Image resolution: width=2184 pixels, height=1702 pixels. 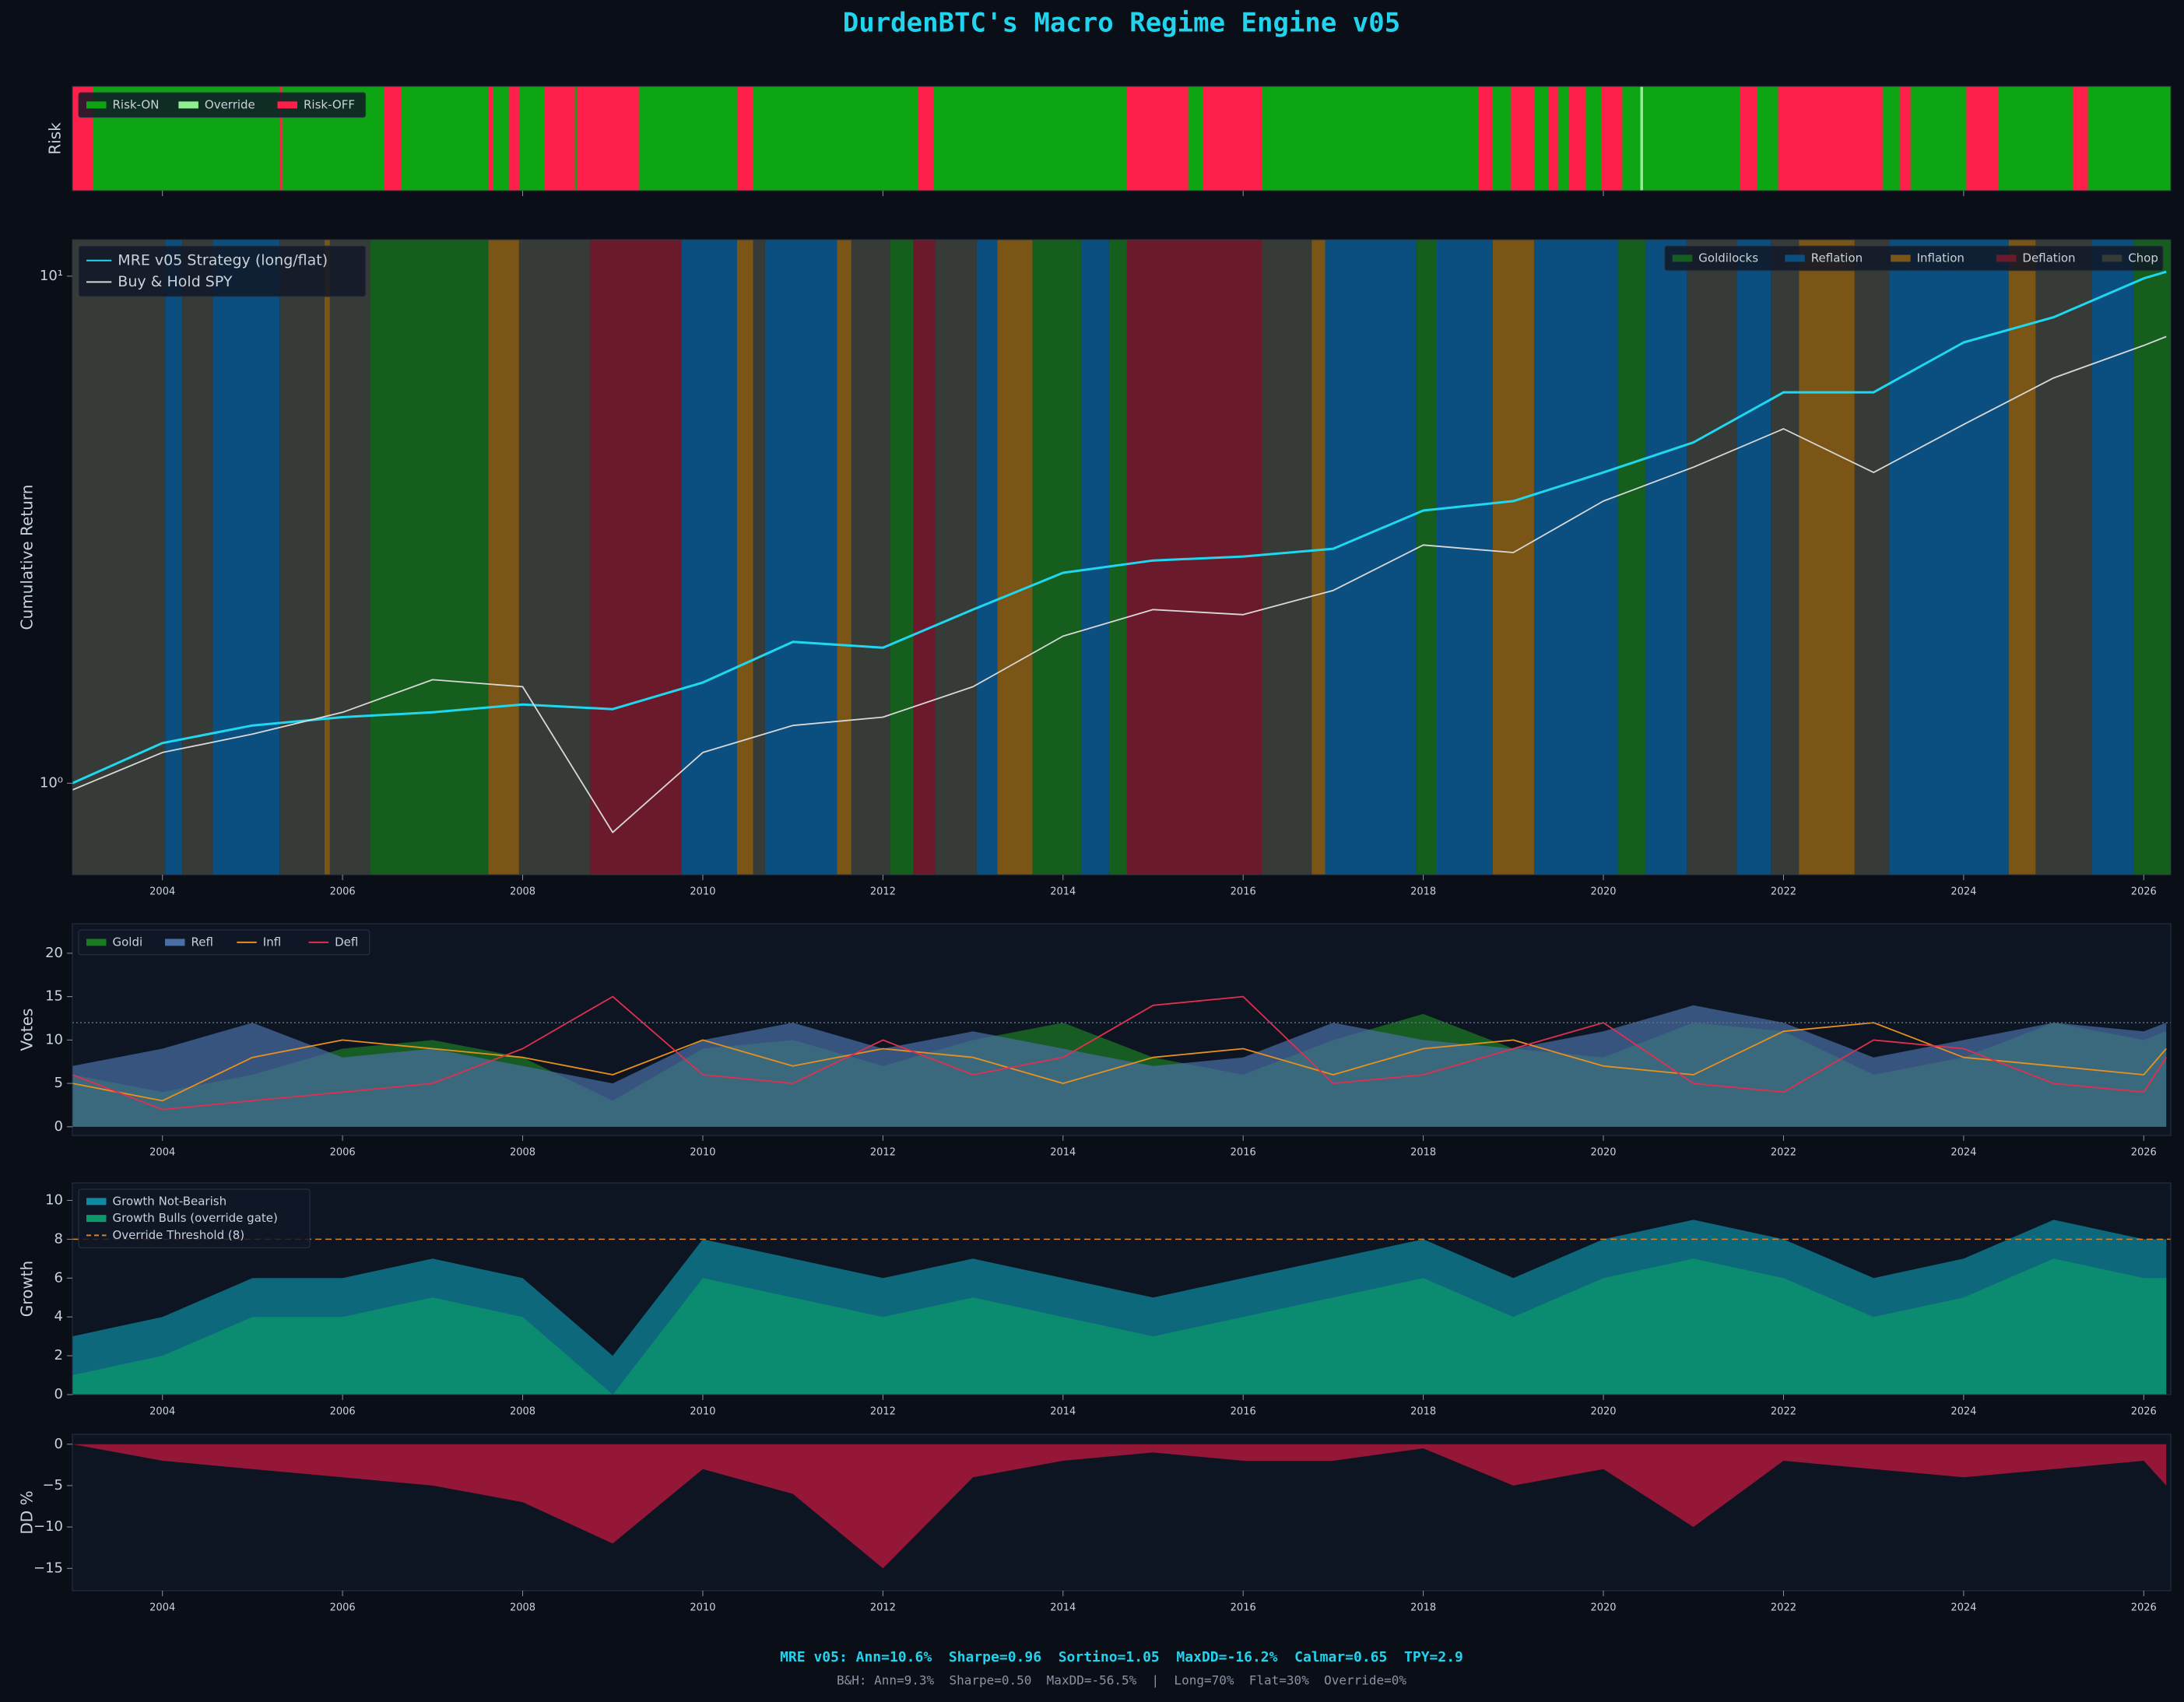 What do you see at coordinates (165, 1235) in the screenshot?
I see `legend-item: Override Threshold (8)` at bounding box center [165, 1235].